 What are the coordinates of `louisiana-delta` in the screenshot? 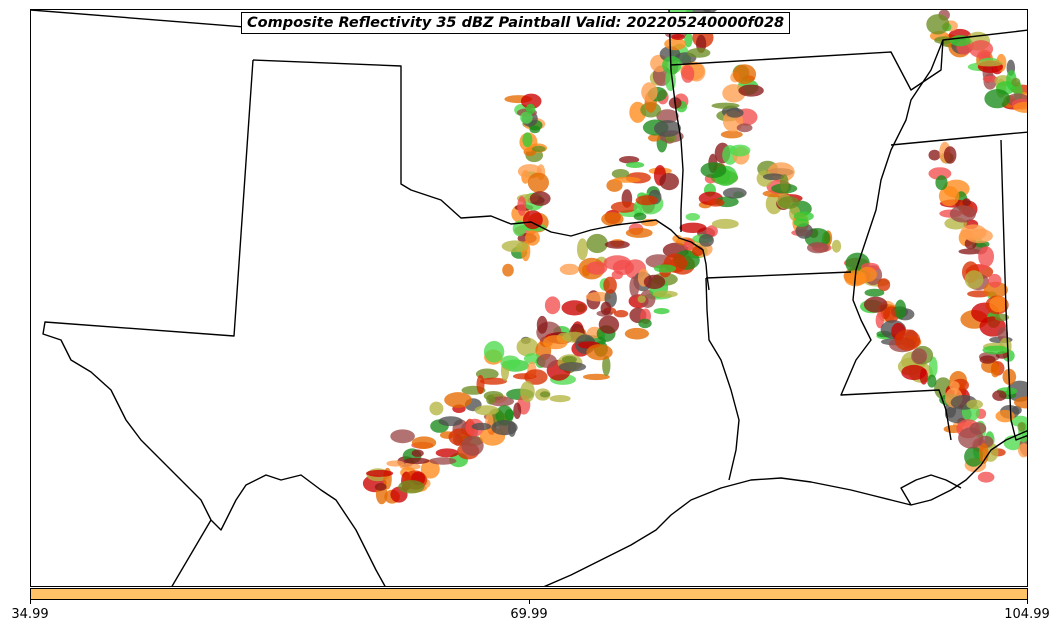 It's located at (931, 490).